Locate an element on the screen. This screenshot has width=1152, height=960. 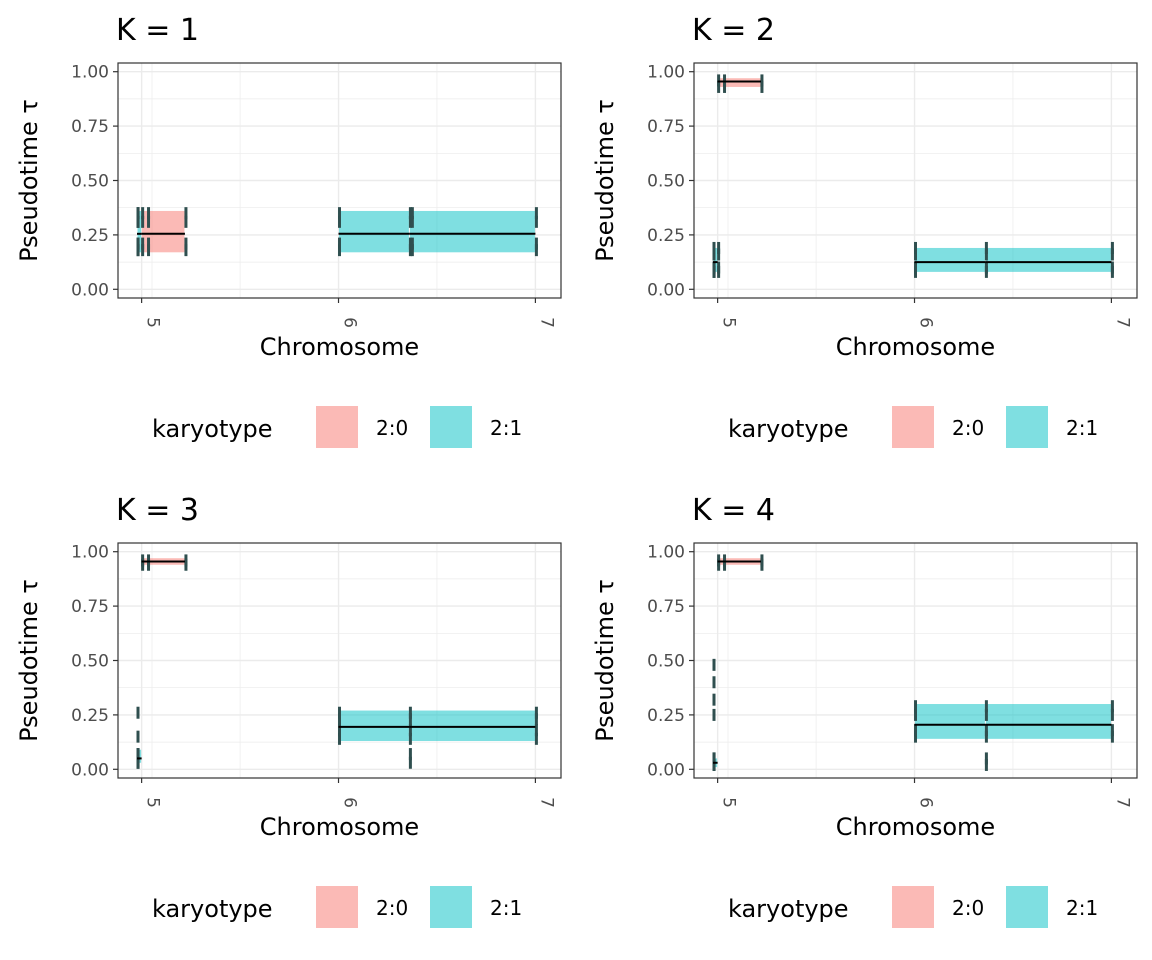
panel-title: K = 4 is located at coordinates (733, 510).